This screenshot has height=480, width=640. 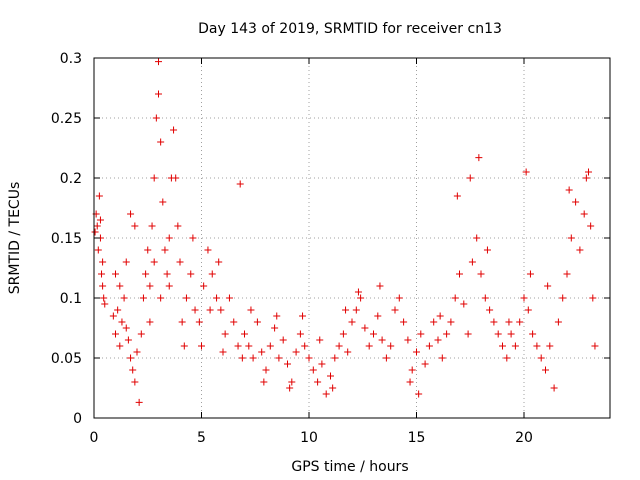 I want to click on x-tick-label: 5, so click(x=201, y=438).